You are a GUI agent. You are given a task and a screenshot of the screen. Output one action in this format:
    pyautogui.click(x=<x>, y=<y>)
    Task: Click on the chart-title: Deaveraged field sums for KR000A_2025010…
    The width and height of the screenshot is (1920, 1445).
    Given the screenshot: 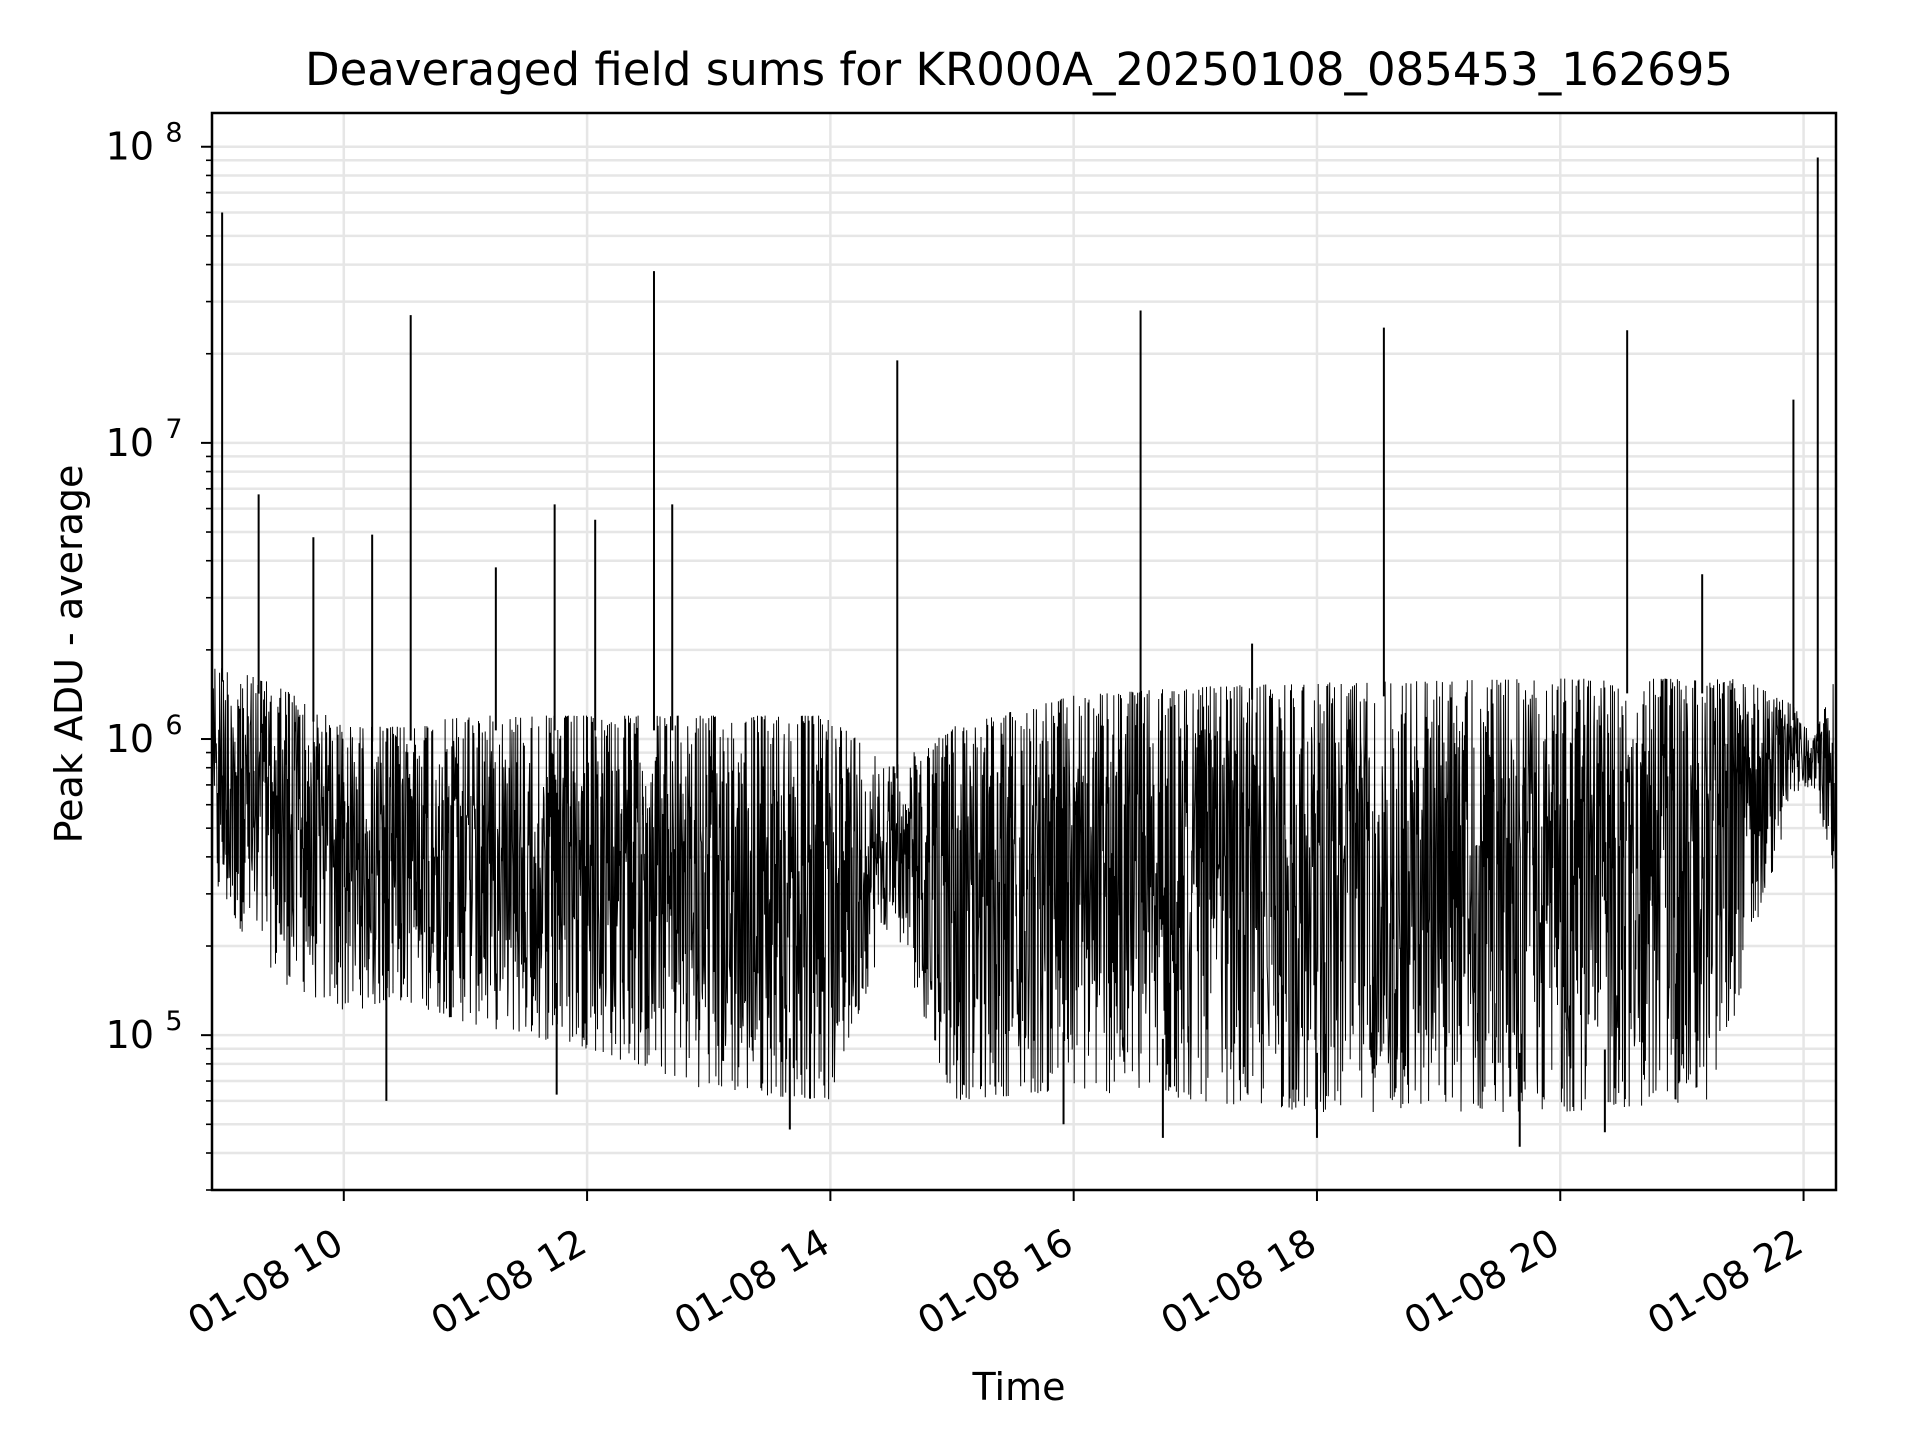 What is the action you would take?
    pyautogui.click(x=1019, y=69)
    